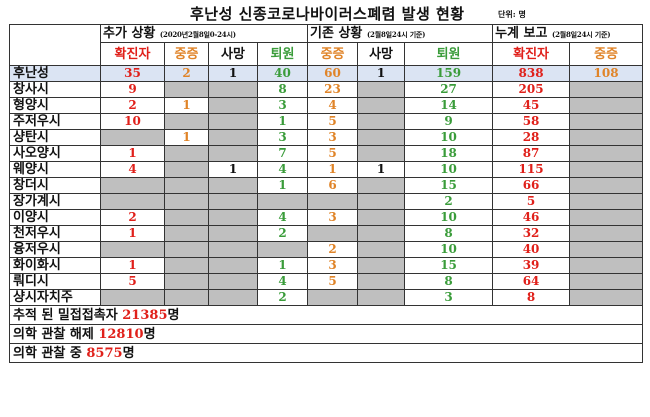  What do you see at coordinates (132, 153) in the screenshot?
I see `added-confirmed-cell: 1` at bounding box center [132, 153].